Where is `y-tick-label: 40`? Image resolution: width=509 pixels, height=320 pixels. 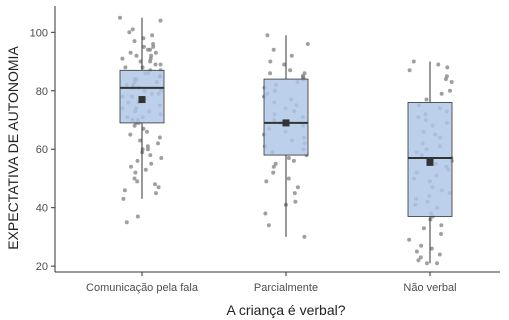
y-tick-label: 40 is located at coordinates (42, 209).